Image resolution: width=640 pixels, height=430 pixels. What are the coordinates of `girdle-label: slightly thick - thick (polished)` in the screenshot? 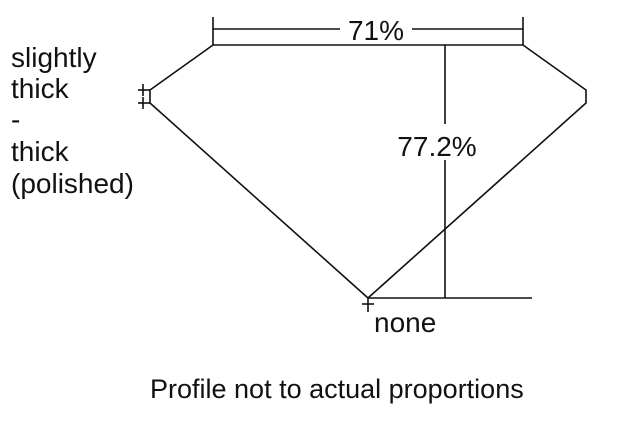 It's located at (72, 120).